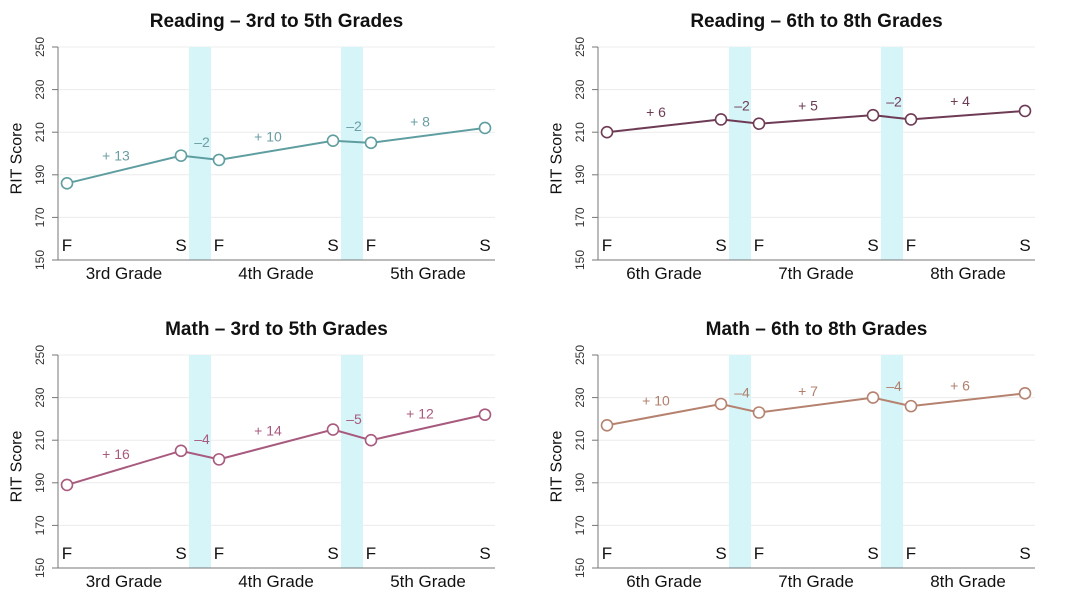 The width and height of the screenshot is (1080, 614). What do you see at coordinates (124, 273) in the screenshot?
I see `grade-label: 3rd Grade` at bounding box center [124, 273].